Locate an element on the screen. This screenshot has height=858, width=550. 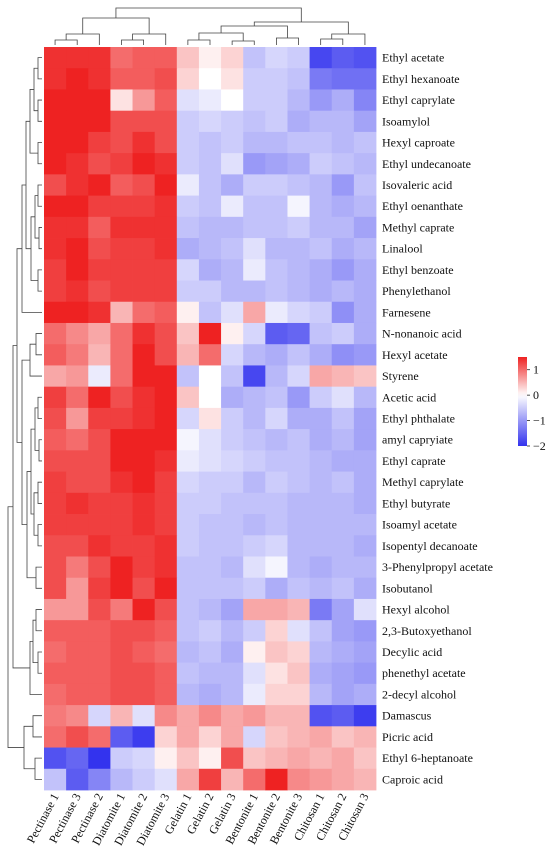
row-label: Methyl caprylate is located at coordinates (423, 482).